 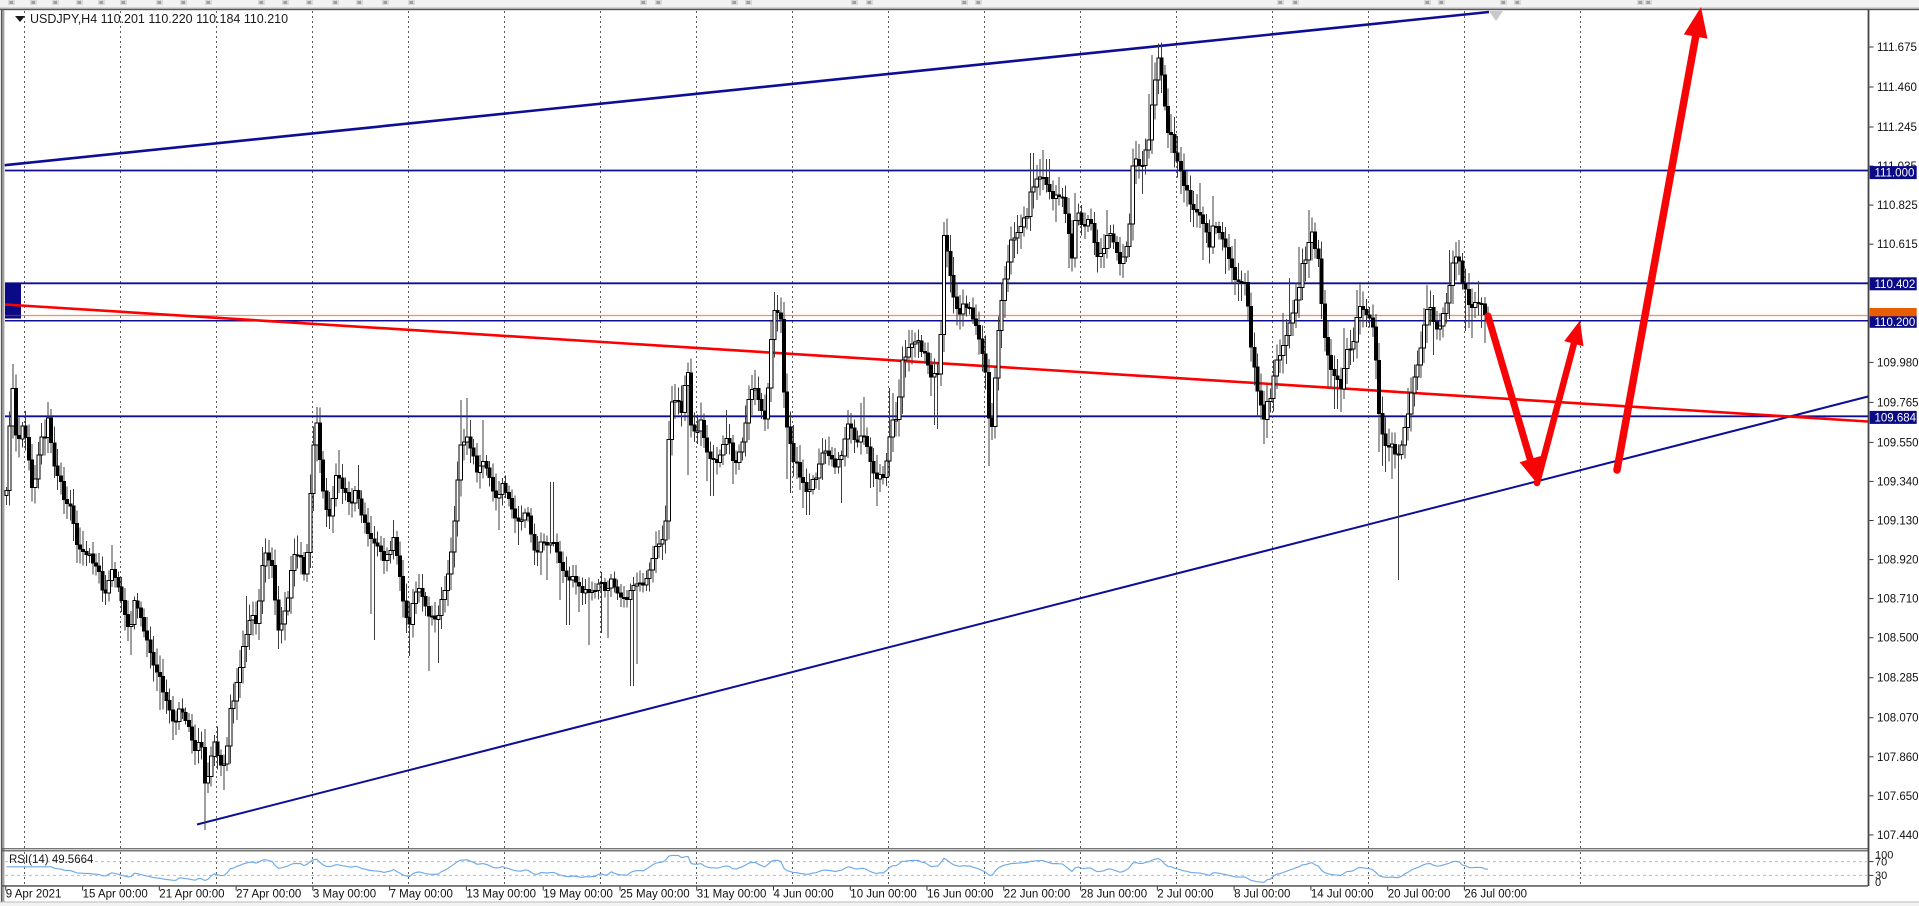 What do you see at coordinates (1898, 482) in the screenshot?
I see `svg-text: 109.340` at bounding box center [1898, 482].